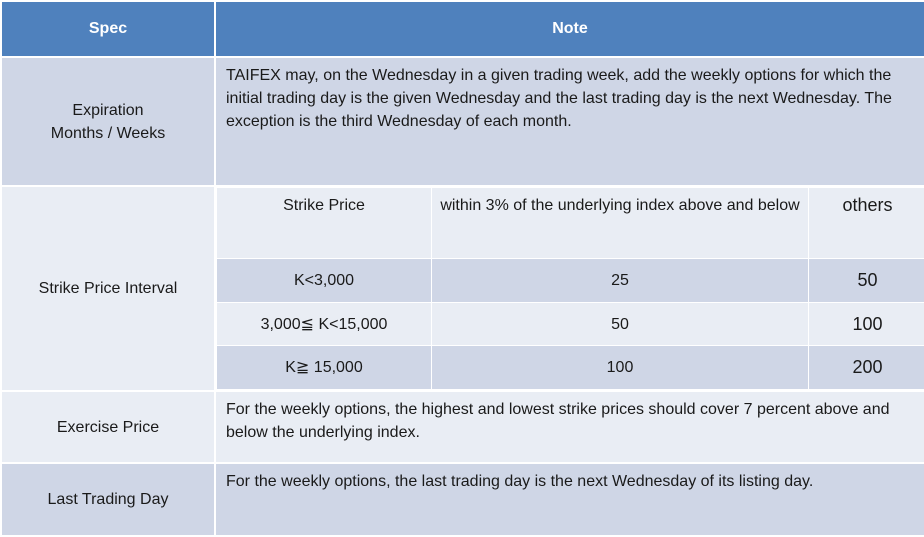 The width and height of the screenshot is (924, 537). I want to click on expiration-label-line1: Expiration, so click(107, 110).